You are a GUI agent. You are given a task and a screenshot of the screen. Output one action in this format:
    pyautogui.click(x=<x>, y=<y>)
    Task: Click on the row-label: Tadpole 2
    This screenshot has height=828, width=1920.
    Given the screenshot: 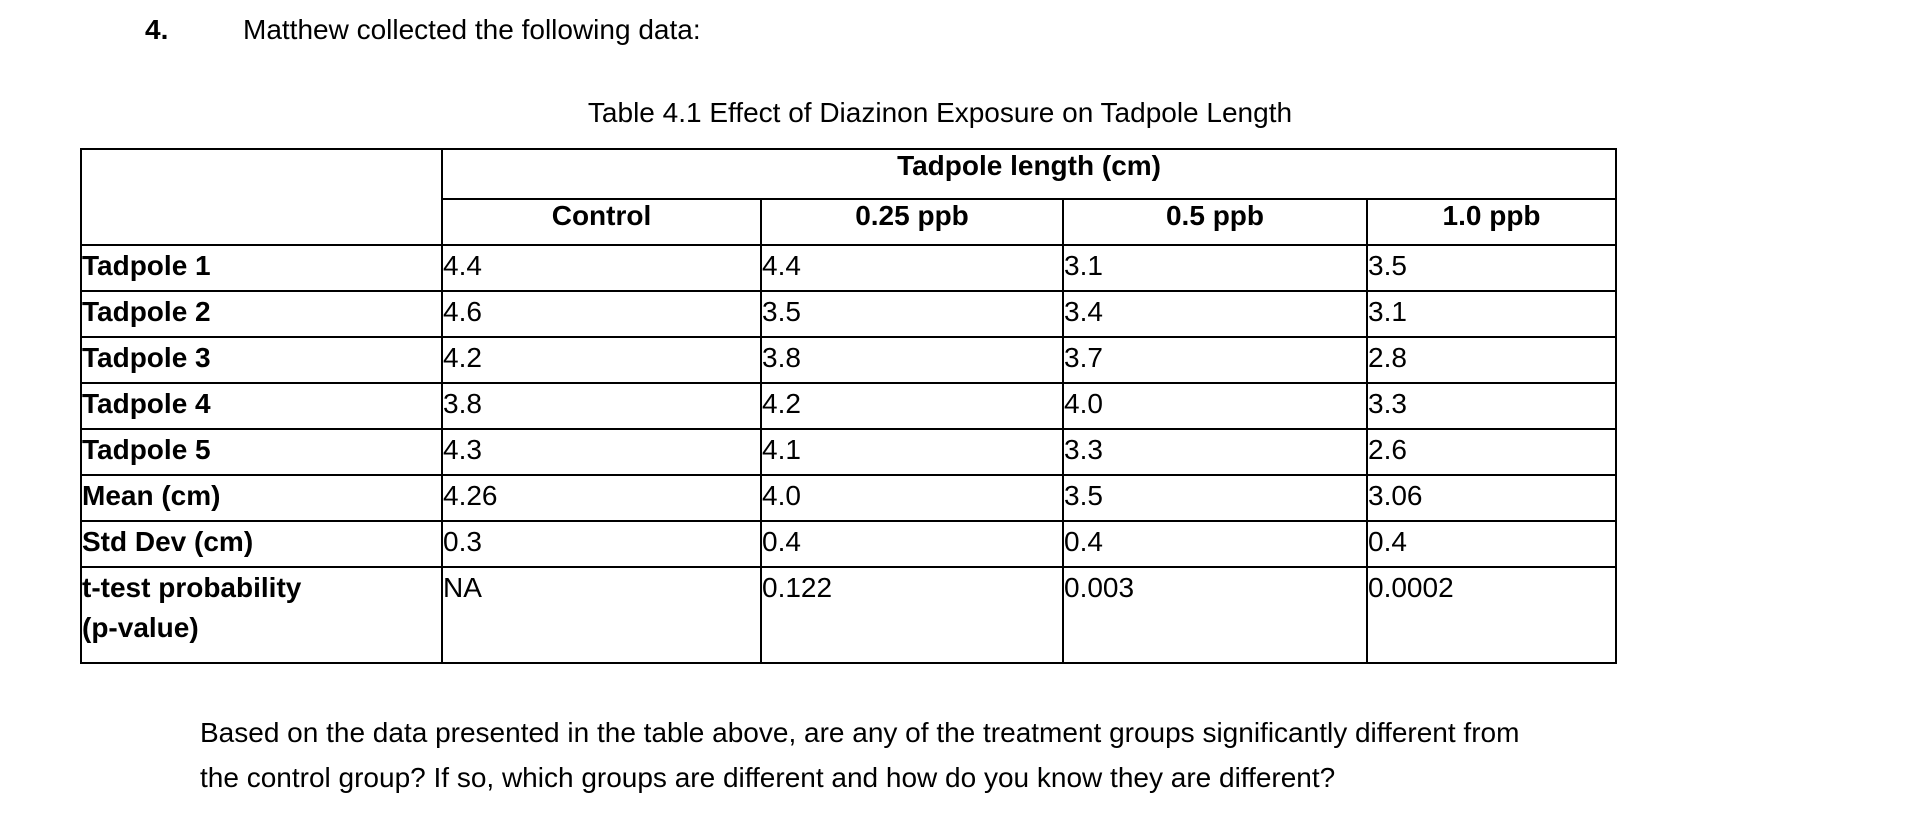 What is the action you would take?
    pyautogui.click(x=261, y=314)
    